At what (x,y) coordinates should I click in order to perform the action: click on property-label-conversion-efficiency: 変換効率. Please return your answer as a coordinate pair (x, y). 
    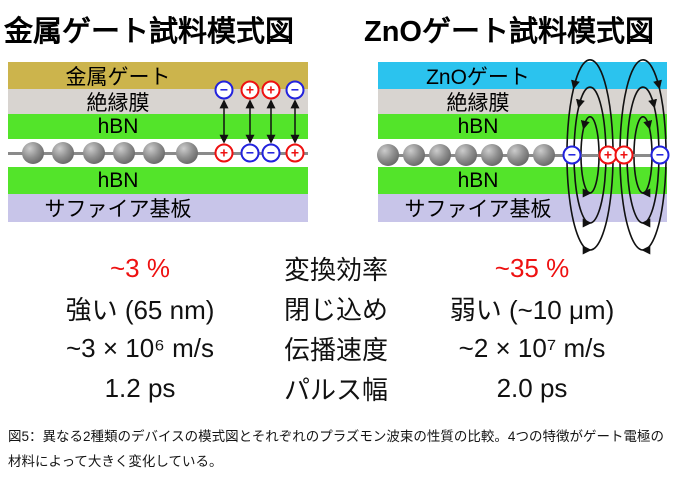
    Looking at the image, I should click on (335, 269).